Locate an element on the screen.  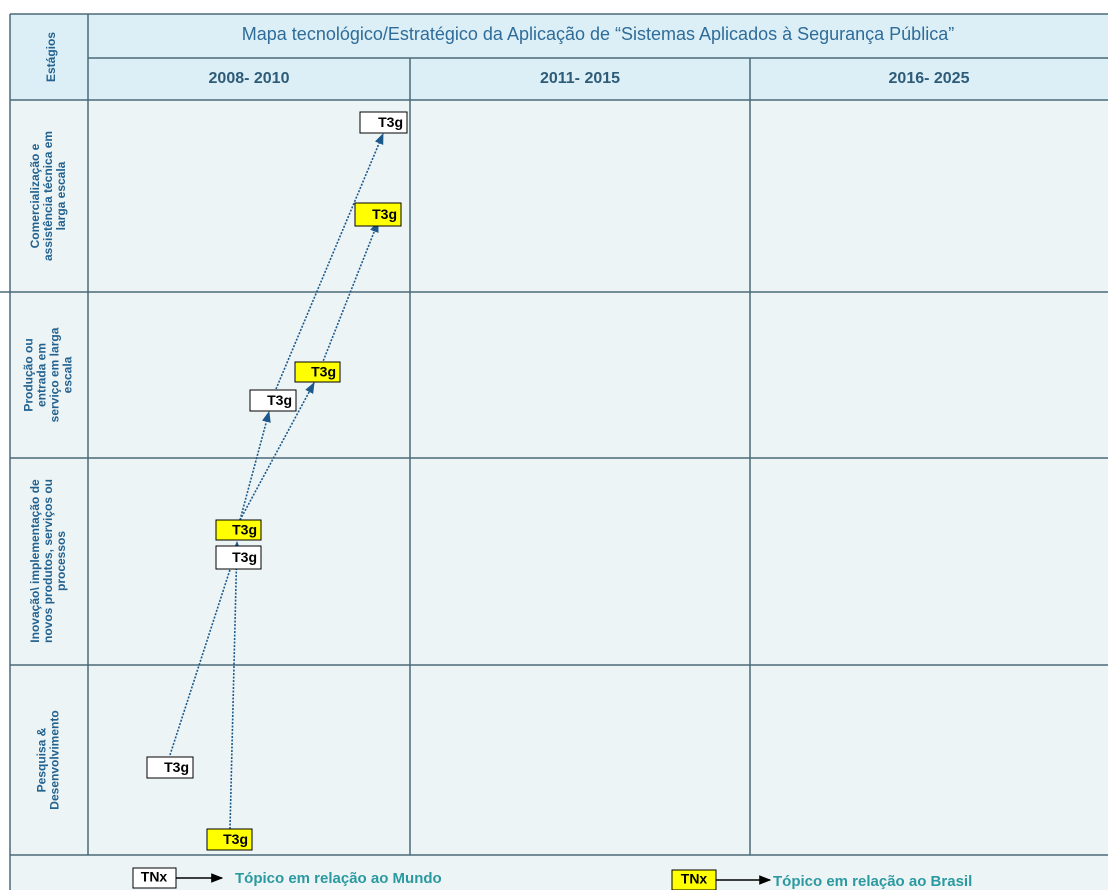
stage-label: serviço em larga is located at coordinates (55, 374).